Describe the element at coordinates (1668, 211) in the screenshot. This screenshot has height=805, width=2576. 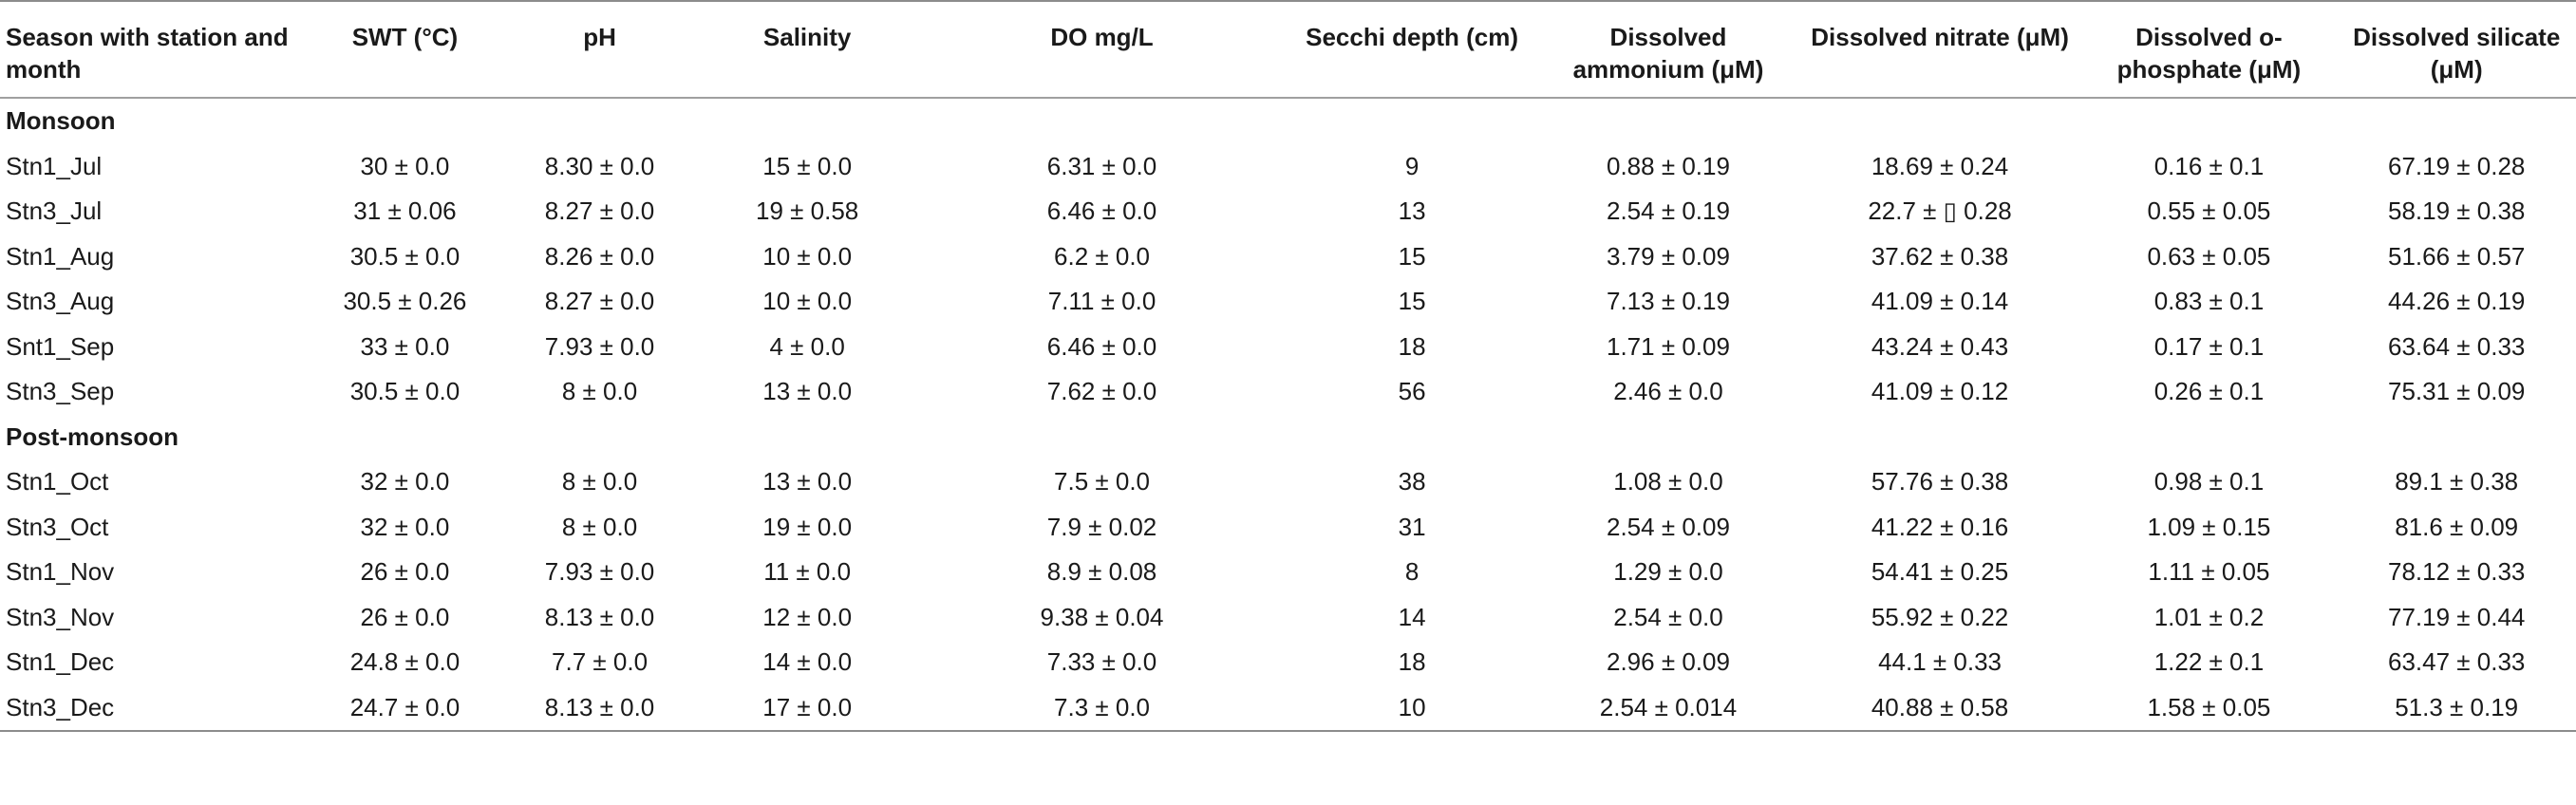
I see `table-cell: 2.54 ± 0.19` at that location.